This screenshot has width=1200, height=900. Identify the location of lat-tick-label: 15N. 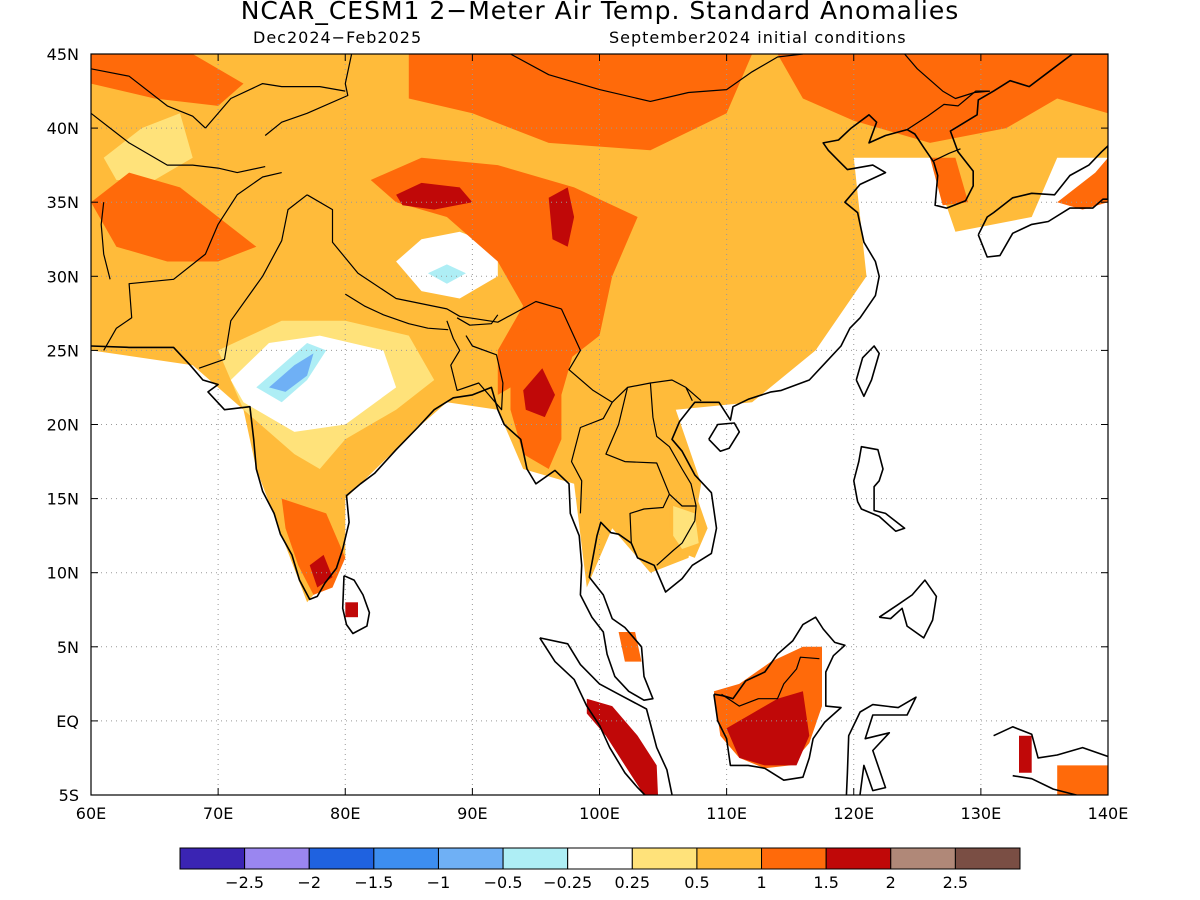
(63, 499).